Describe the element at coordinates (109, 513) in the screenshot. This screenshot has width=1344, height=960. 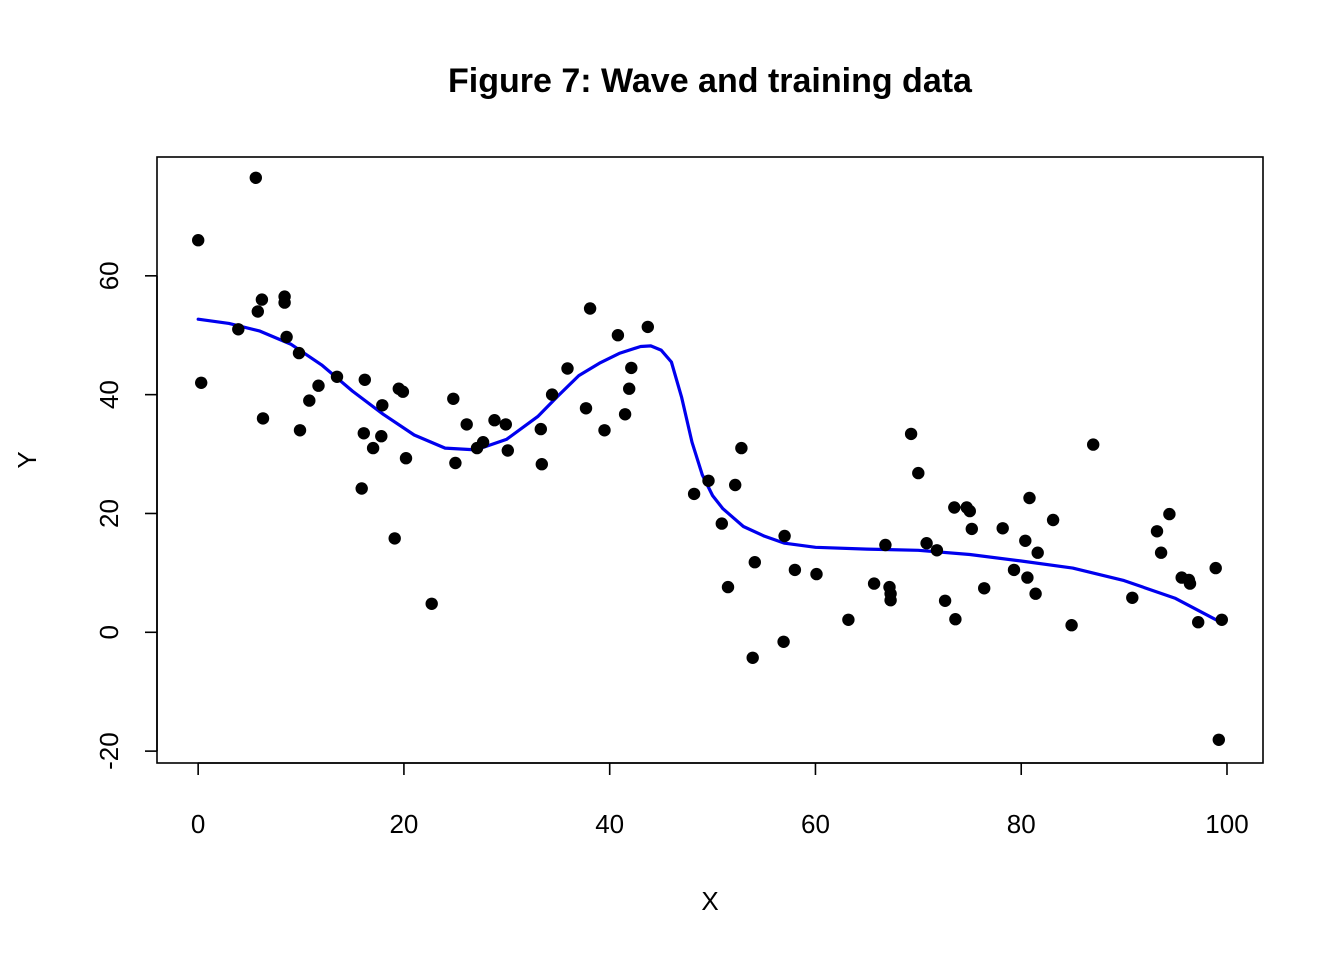
I see `y-tick-label: 20` at that location.